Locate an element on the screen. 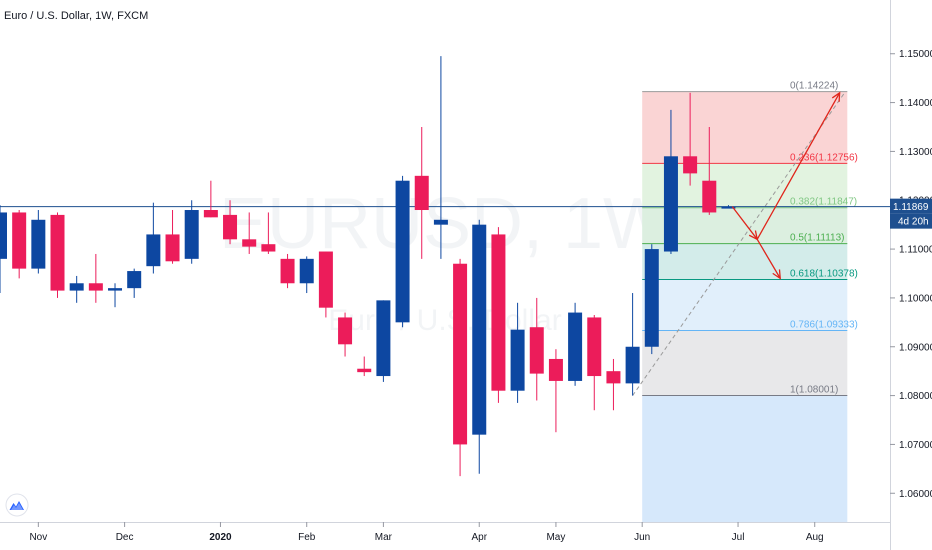 The width and height of the screenshot is (932, 550). x-tick-label: Mar is located at coordinates (384, 537).